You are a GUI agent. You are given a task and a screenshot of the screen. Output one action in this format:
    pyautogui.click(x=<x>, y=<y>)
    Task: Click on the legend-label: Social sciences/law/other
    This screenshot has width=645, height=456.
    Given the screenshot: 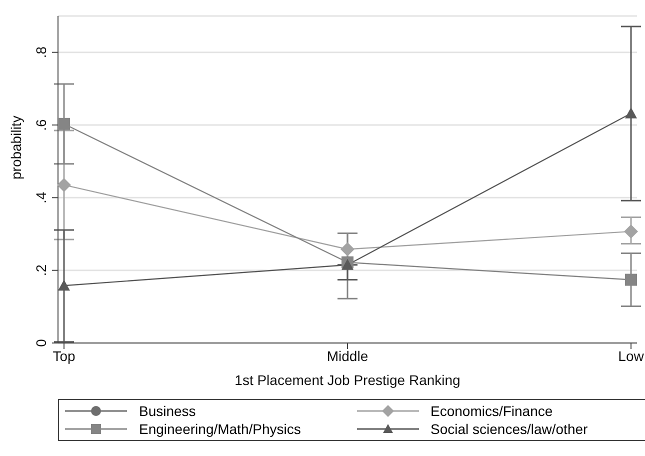 What is the action you would take?
    pyautogui.click(x=509, y=429)
    